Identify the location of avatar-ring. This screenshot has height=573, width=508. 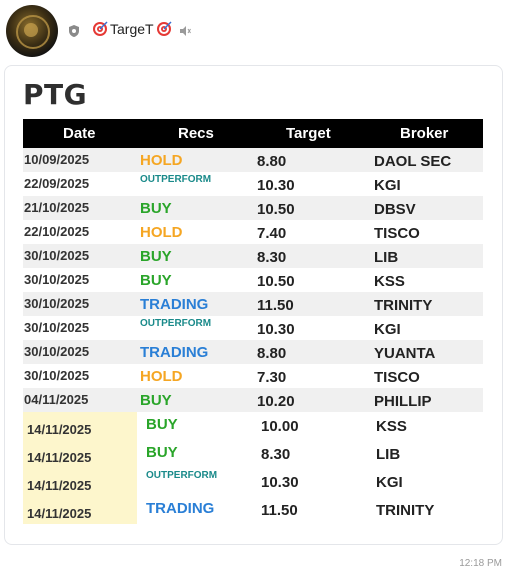
(33, 32).